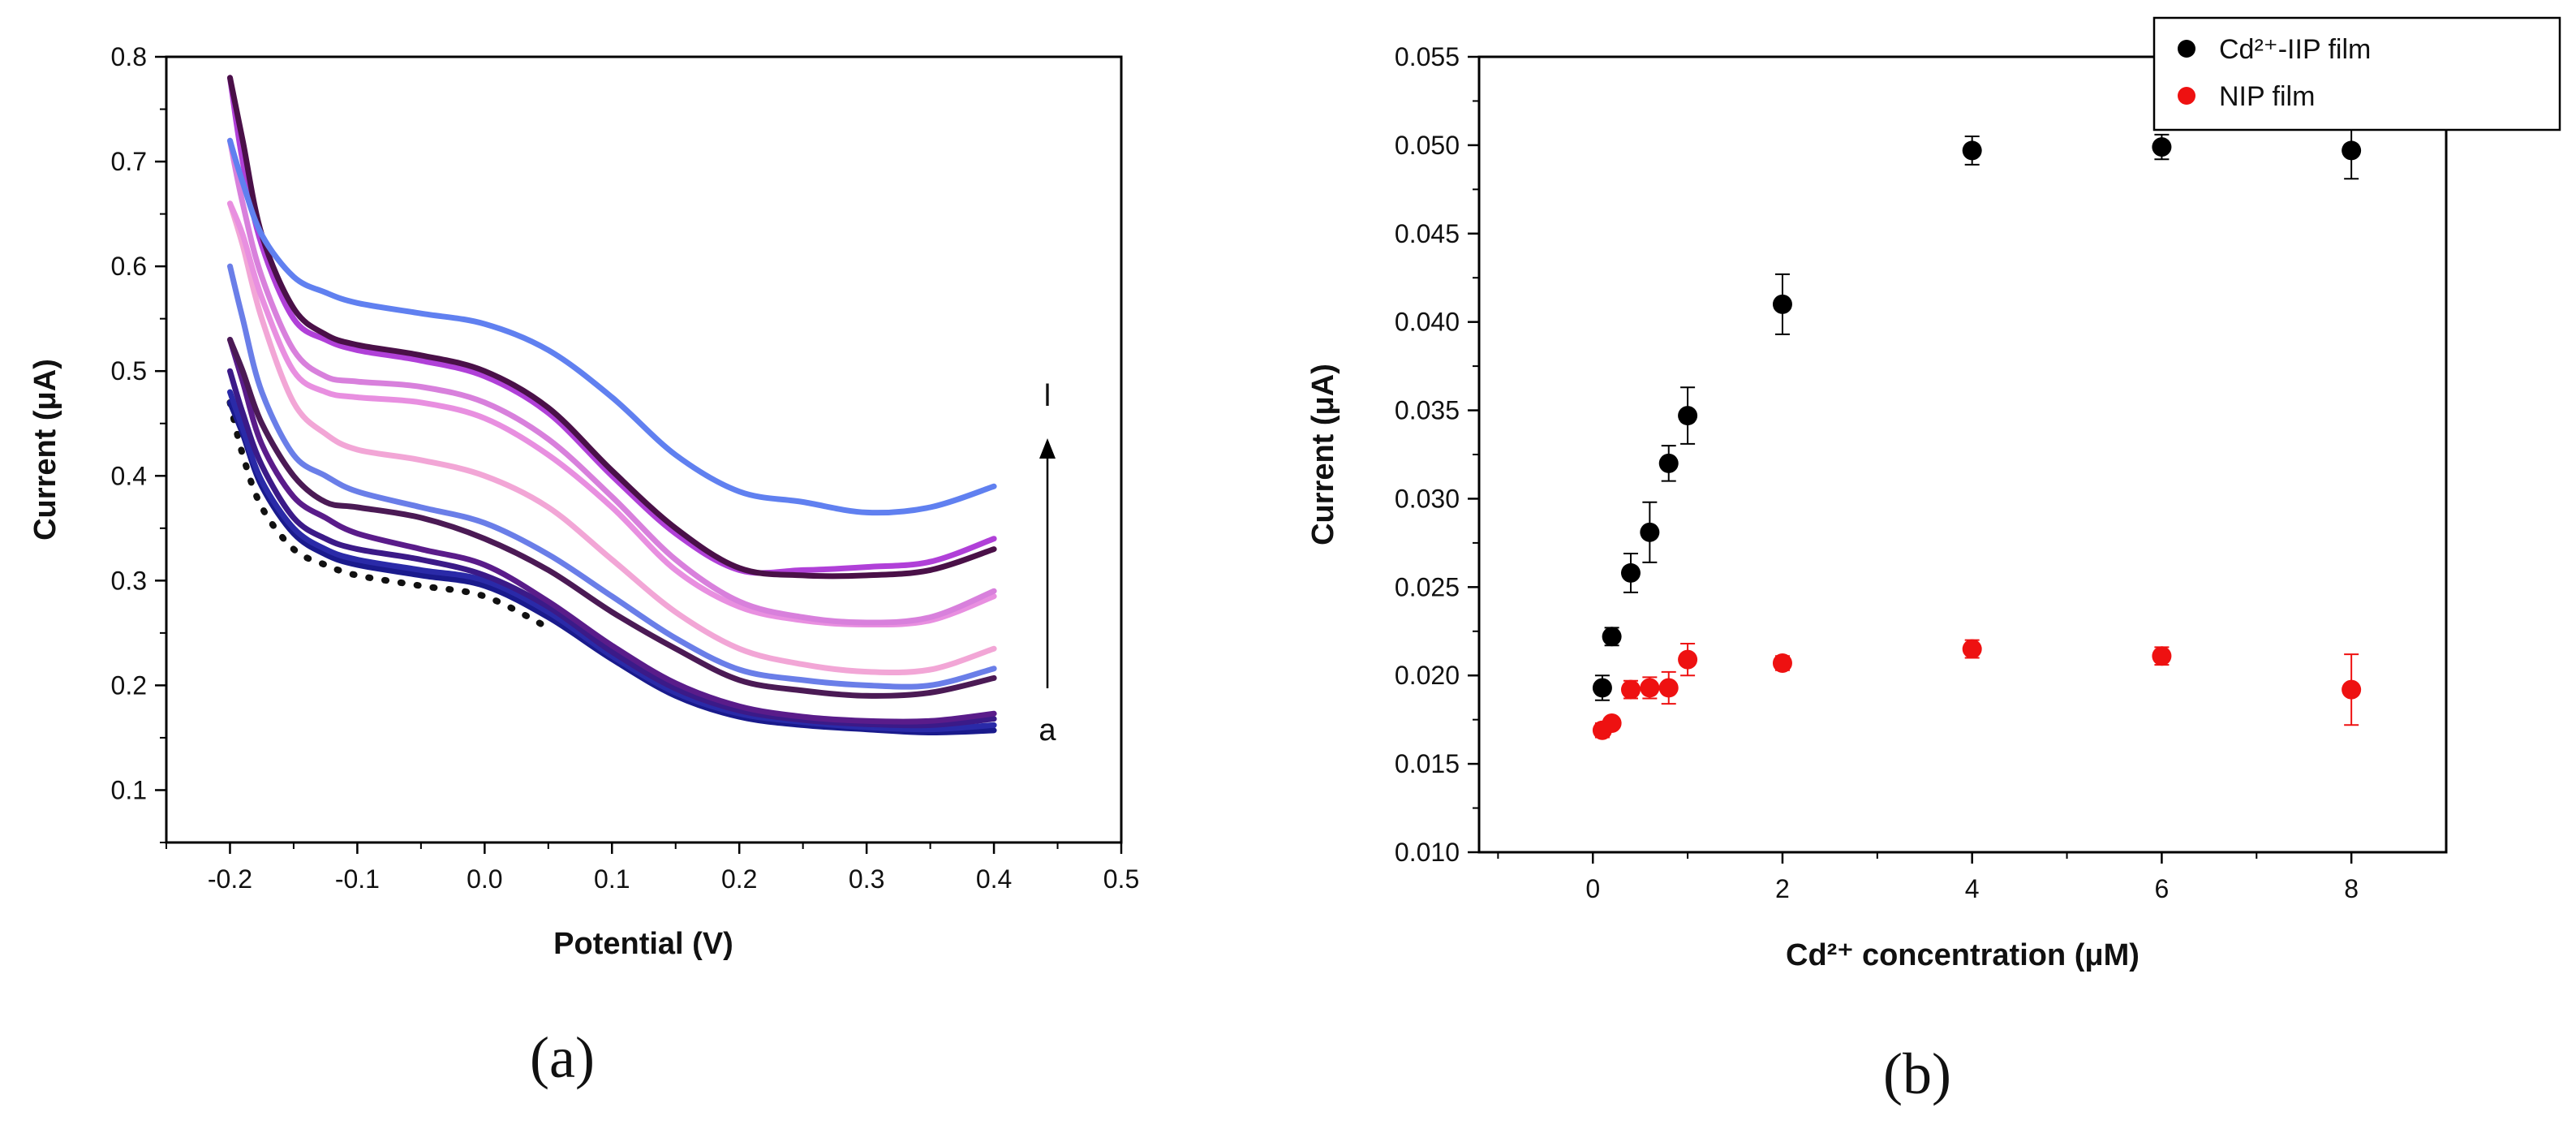  I want to click on chart-b-x-tick-label: 4, so click(1973, 888).